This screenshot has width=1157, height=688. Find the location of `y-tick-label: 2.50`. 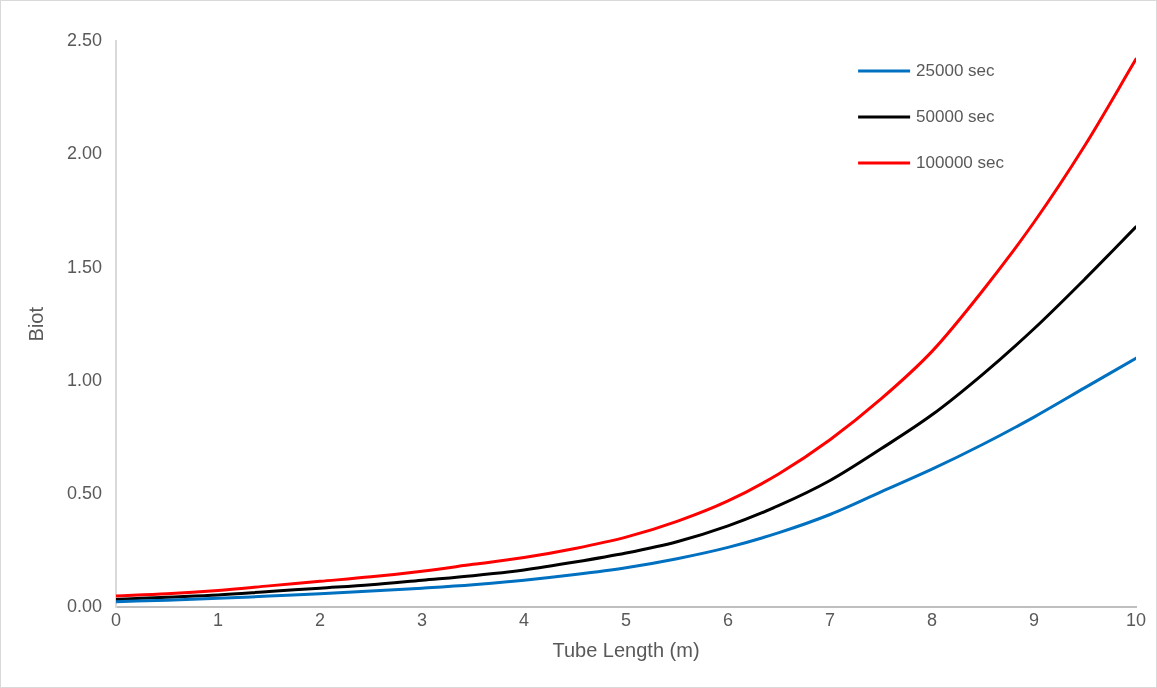

y-tick-label: 2.50 is located at coordinates (84, 39).